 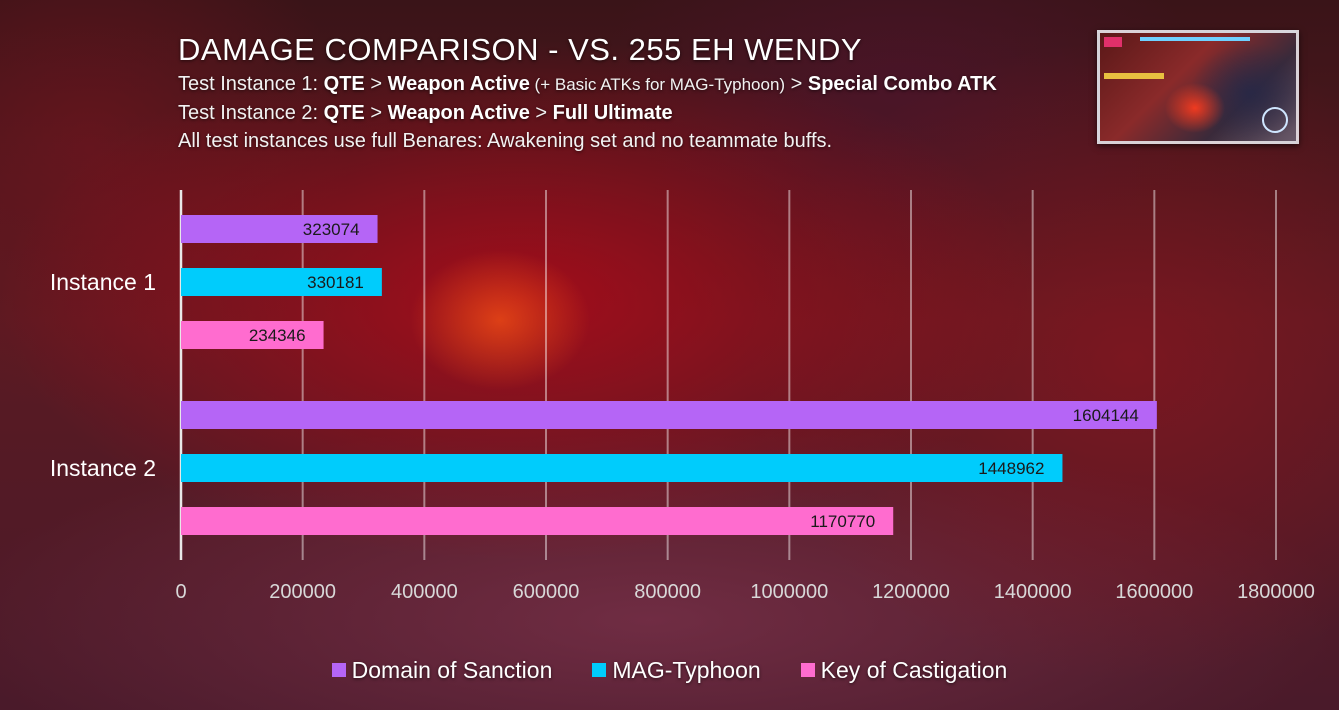 What do you see at coordinates (902, 84) in the screenshot?
I see `line1-step-special-combo: Special Combo ATK` at bounding box center [902, 84].